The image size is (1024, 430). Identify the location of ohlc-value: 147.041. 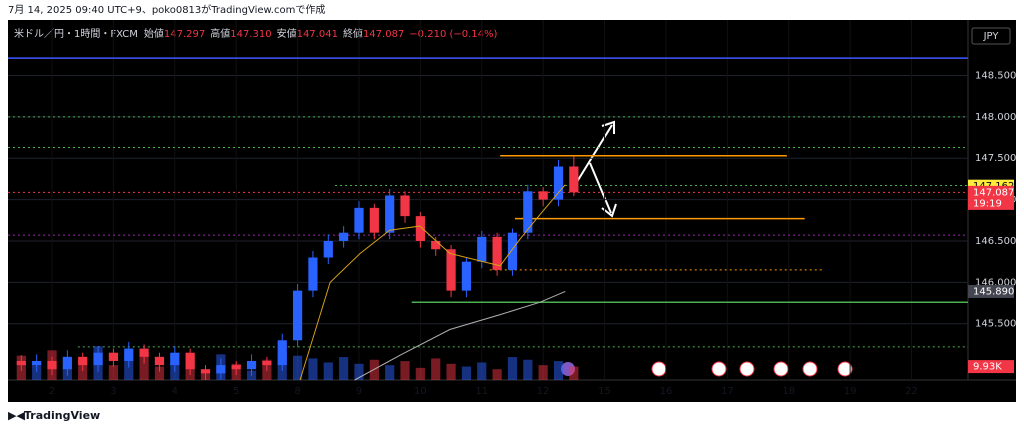
(317, 34).